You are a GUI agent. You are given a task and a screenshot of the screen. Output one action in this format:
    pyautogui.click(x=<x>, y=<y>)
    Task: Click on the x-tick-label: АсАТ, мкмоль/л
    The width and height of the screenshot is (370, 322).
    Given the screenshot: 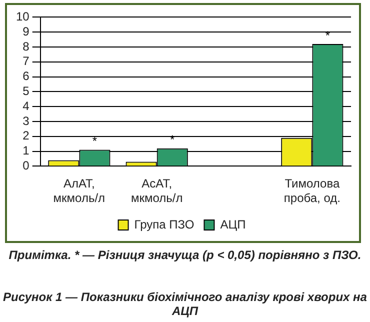 What is the action you would take?
    pyautogui.click(x=156, y=191)
    